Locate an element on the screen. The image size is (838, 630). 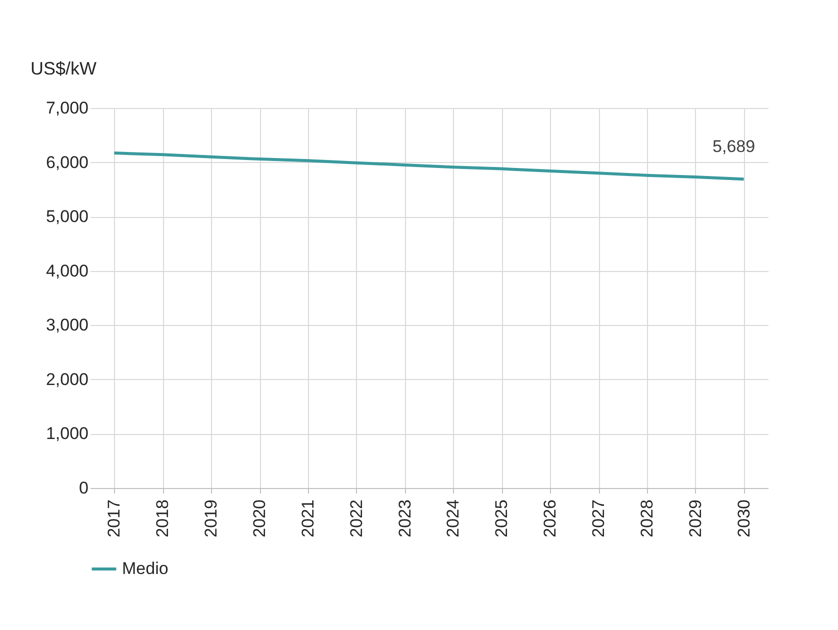
y-tick-label: 3,000 is located at coordinates (67, 325).